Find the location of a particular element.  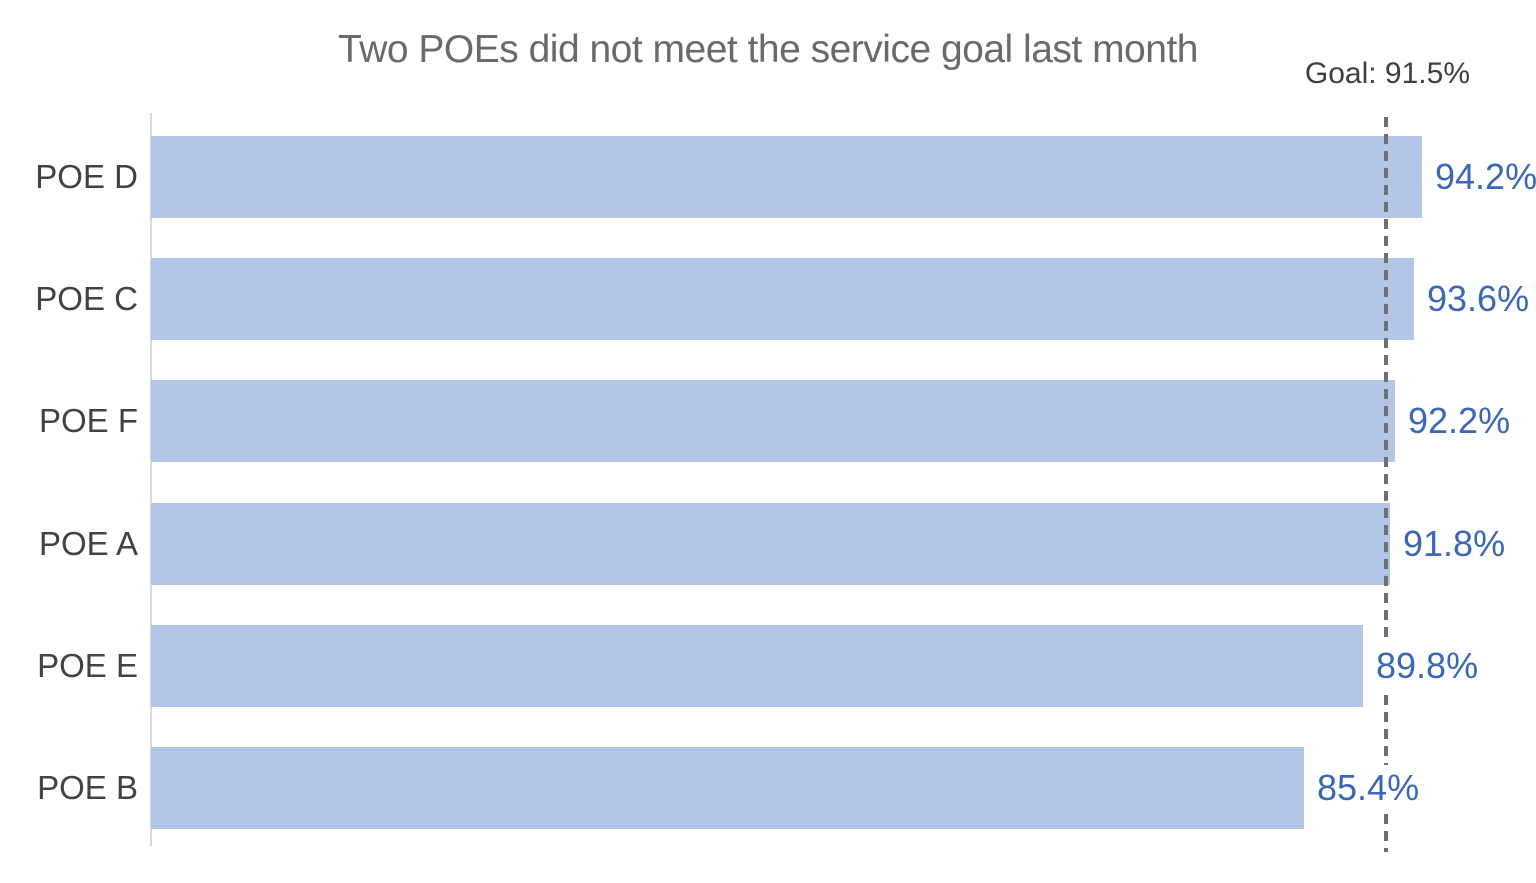

category-label: POE B is located at coordinates (87, 787).